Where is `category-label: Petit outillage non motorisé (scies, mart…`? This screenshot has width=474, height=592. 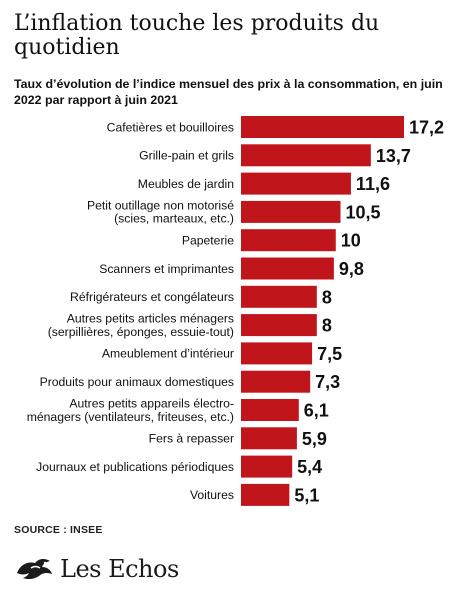 category-label: Petit outillage non motorisé (scies, mart… is located at coordinates (160, 212).